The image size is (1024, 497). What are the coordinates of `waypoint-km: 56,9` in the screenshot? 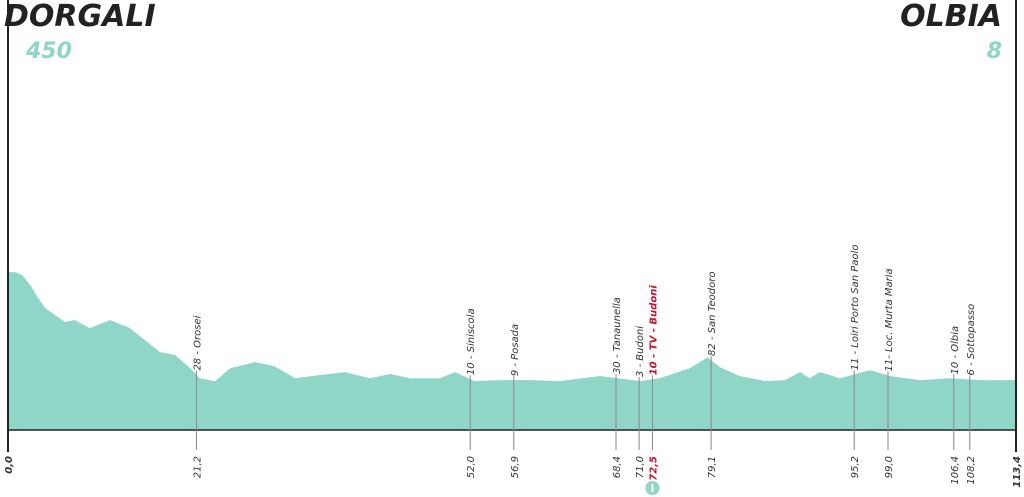 It's located at (515, 467).